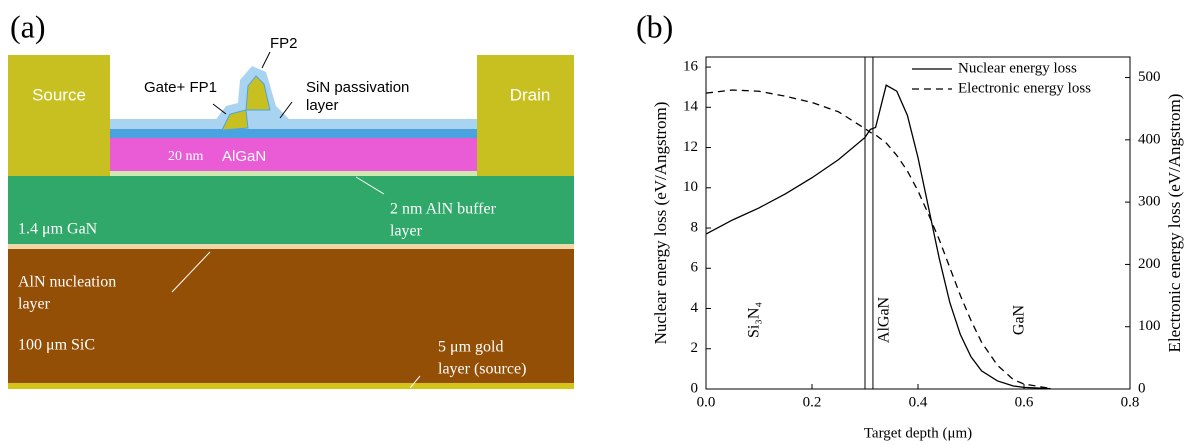 This screenshot has width=1186, height=445. I want to click on legend-label: Electronic energy loss, so click(1024, 88).